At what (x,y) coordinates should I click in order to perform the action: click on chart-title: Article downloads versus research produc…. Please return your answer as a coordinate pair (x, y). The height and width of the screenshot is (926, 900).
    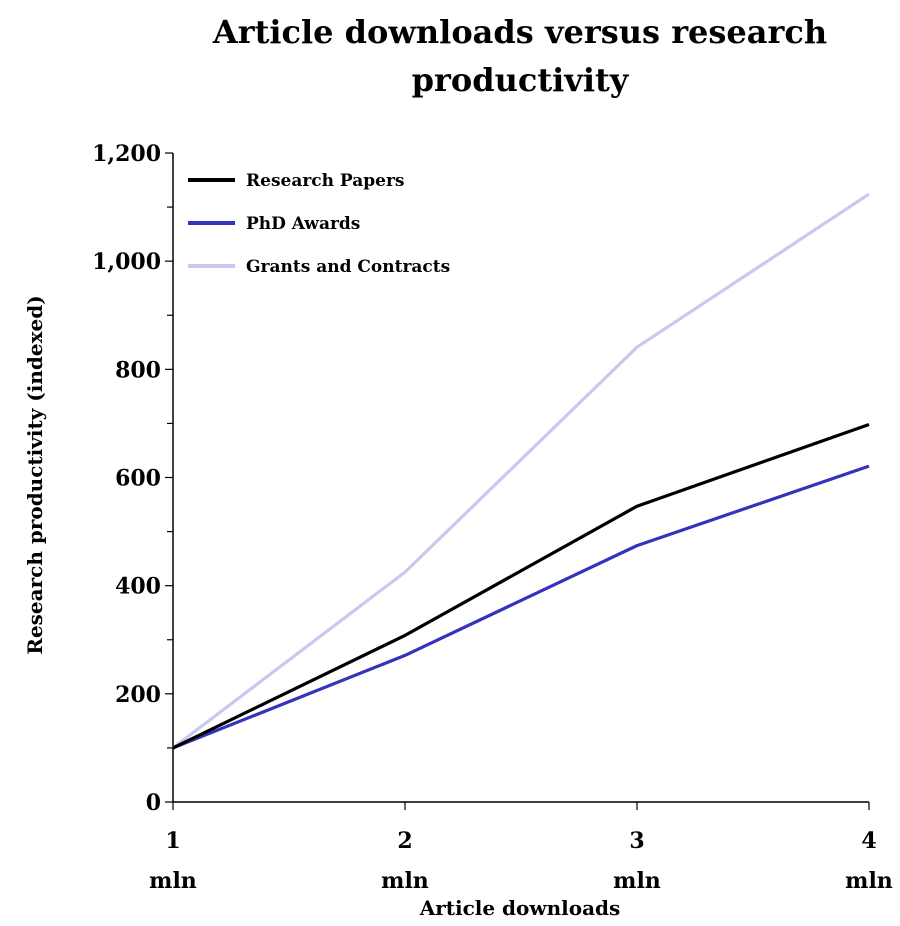
    Looking at the image, I should click on (520, 56).